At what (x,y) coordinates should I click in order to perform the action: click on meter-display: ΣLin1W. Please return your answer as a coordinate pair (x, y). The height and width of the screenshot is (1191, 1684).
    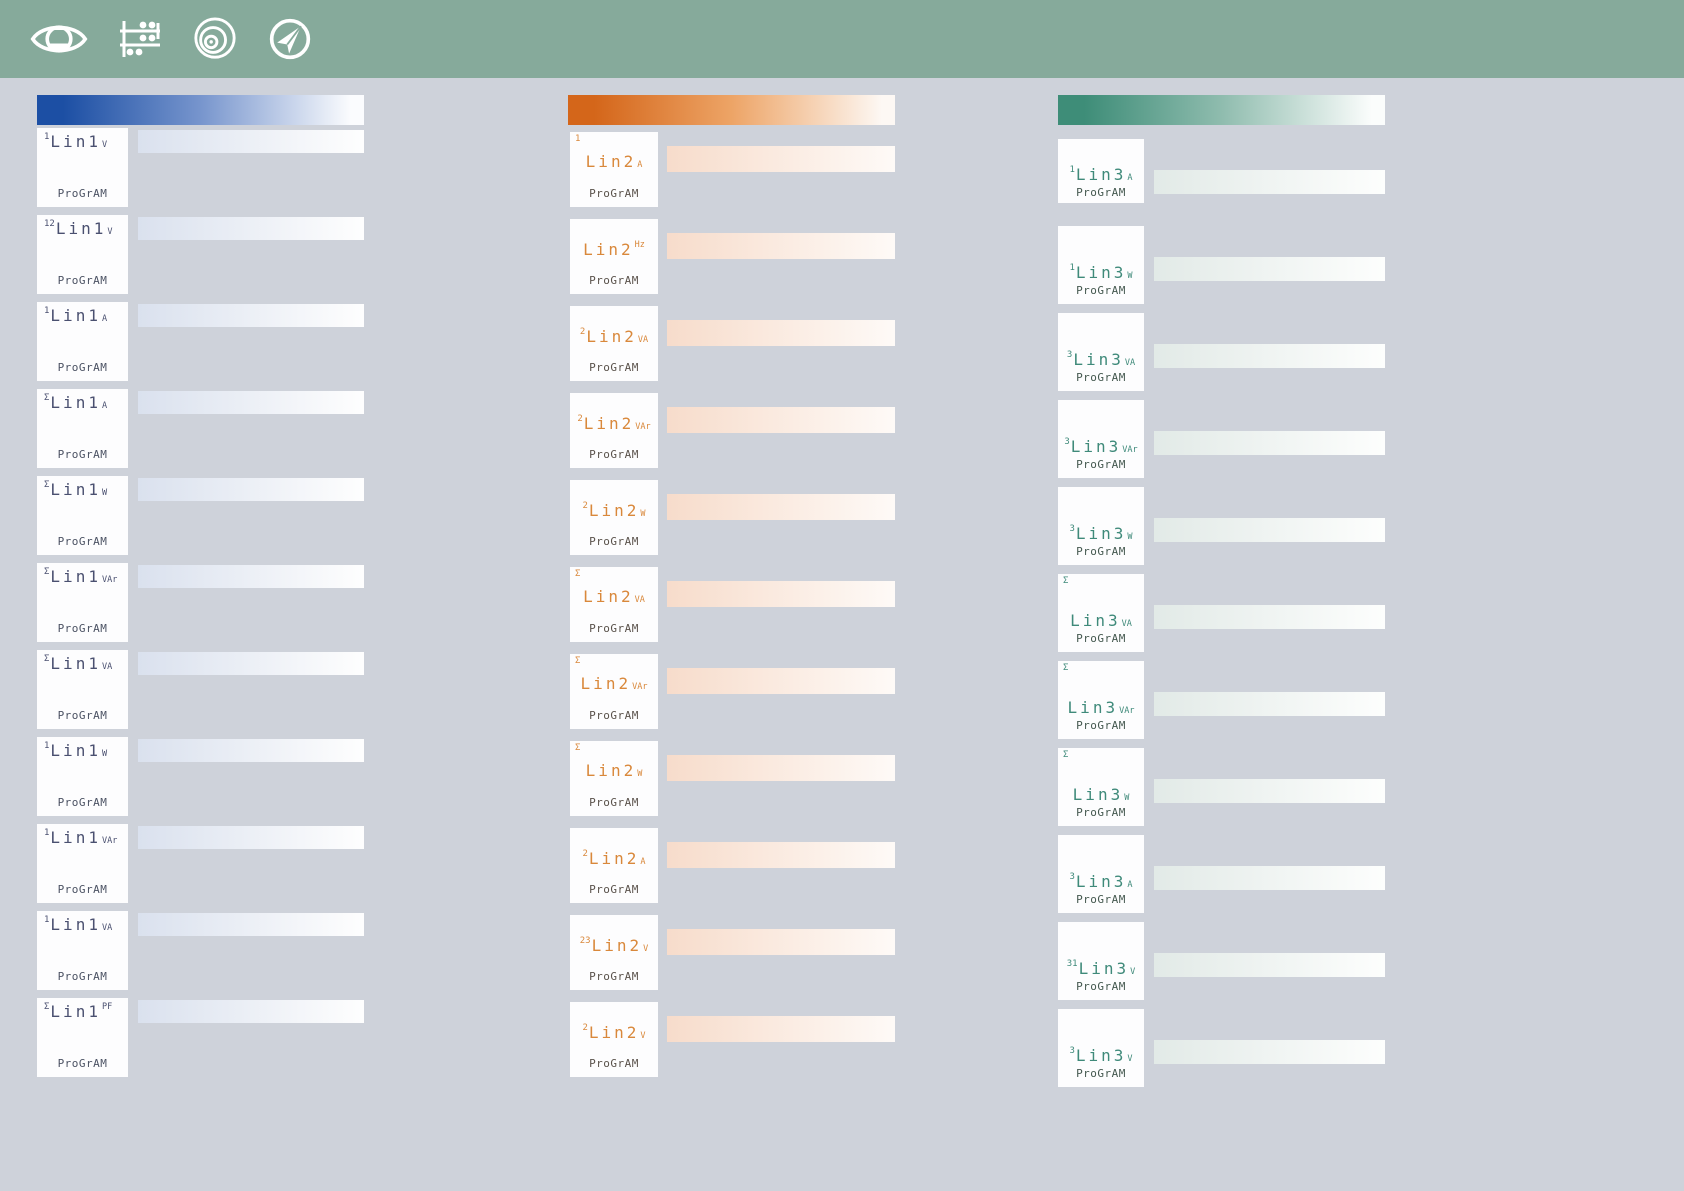
    Looking at the image, I should click on (82, 489).